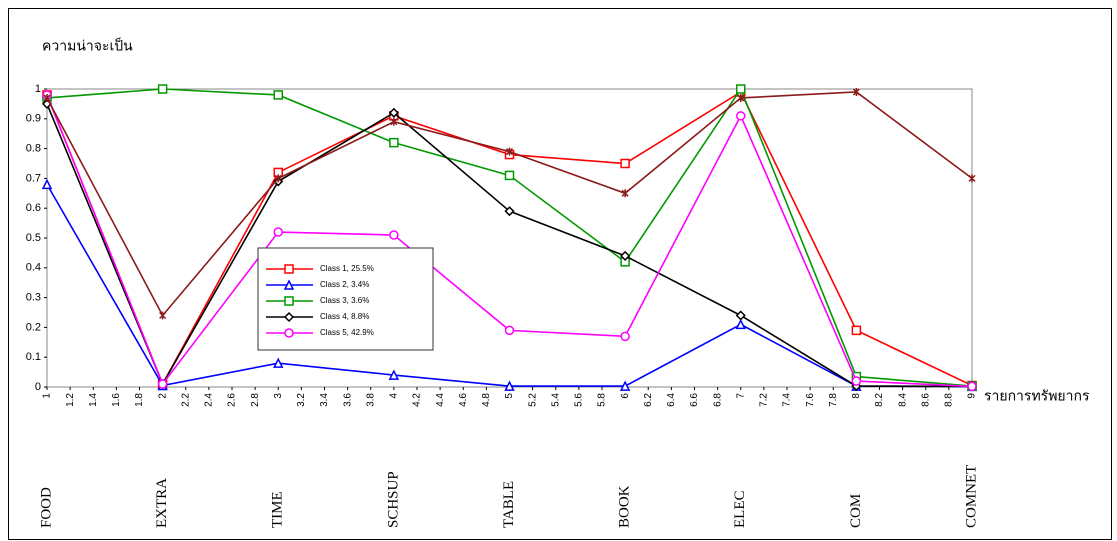  Describe the element at coordinates (486, 400) in the screenshot. I see `x-tick-label: 4.8` at that location.